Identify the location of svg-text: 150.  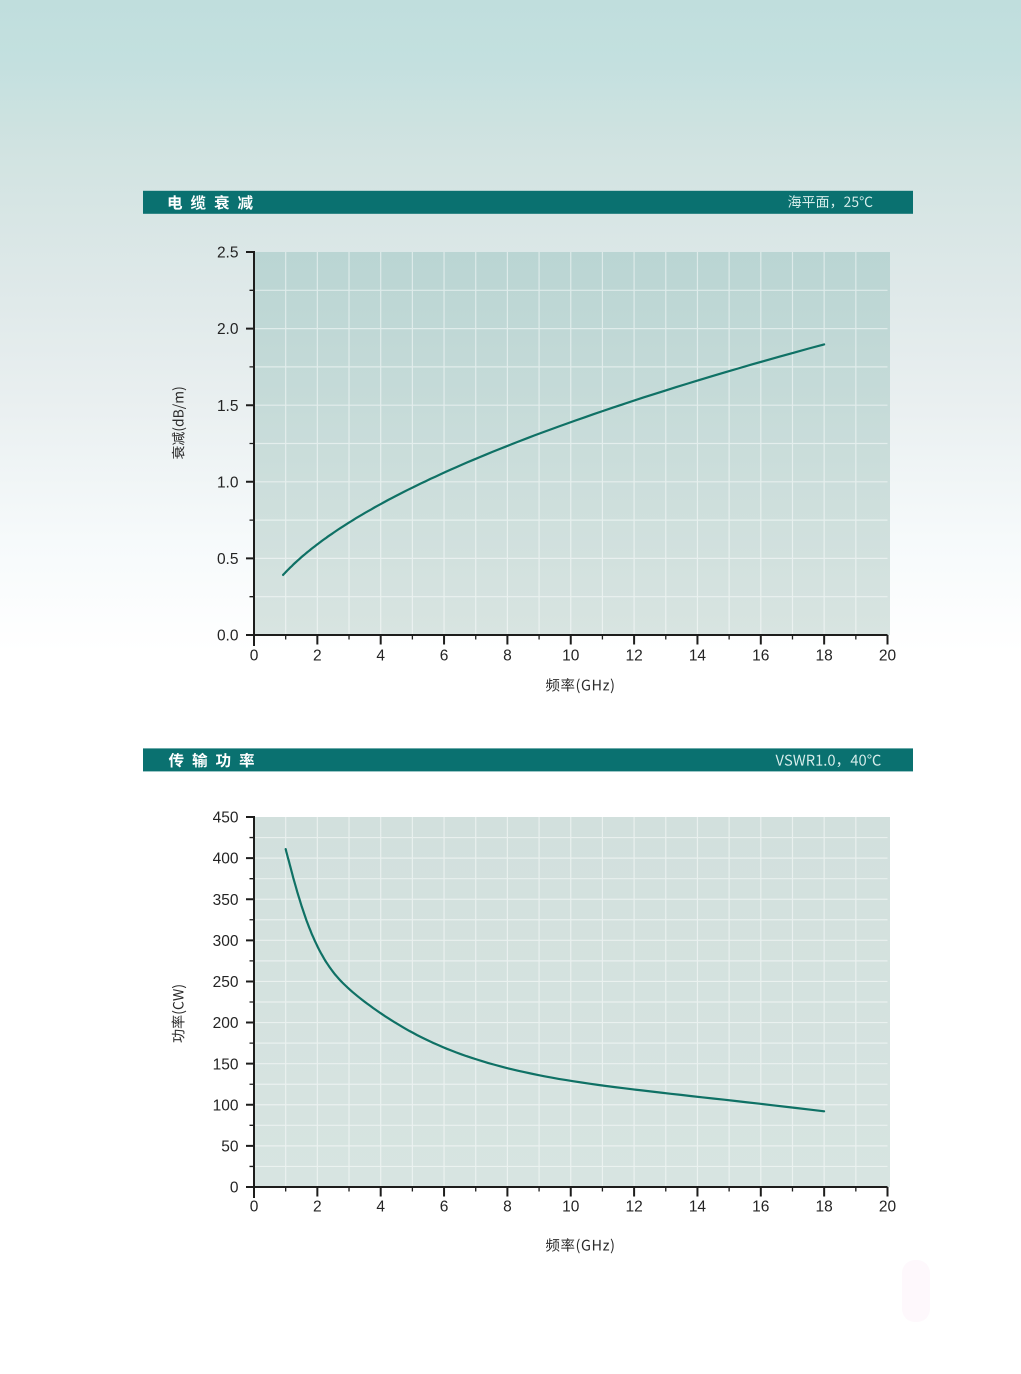
(226, 1064).